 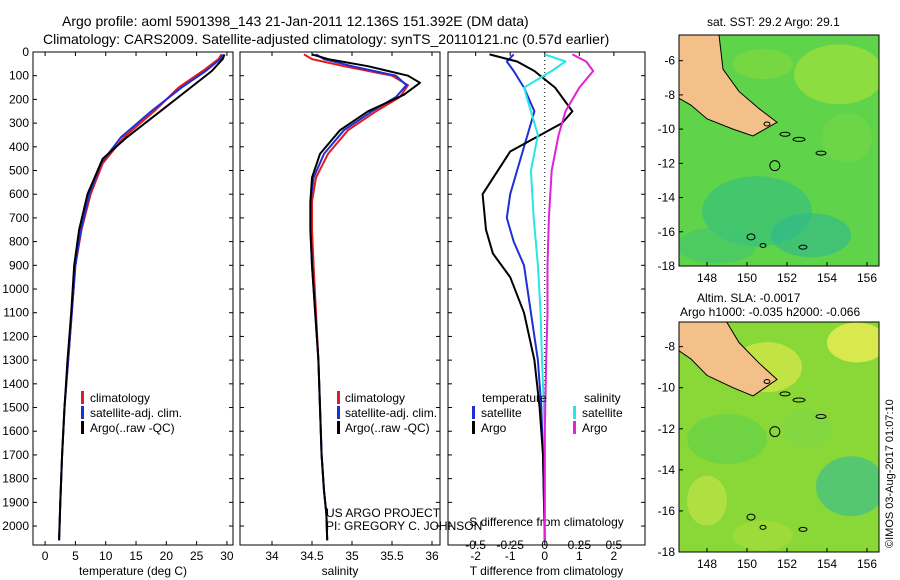 I want to click on x-tick-label: -2, so click(x=475, y=556).